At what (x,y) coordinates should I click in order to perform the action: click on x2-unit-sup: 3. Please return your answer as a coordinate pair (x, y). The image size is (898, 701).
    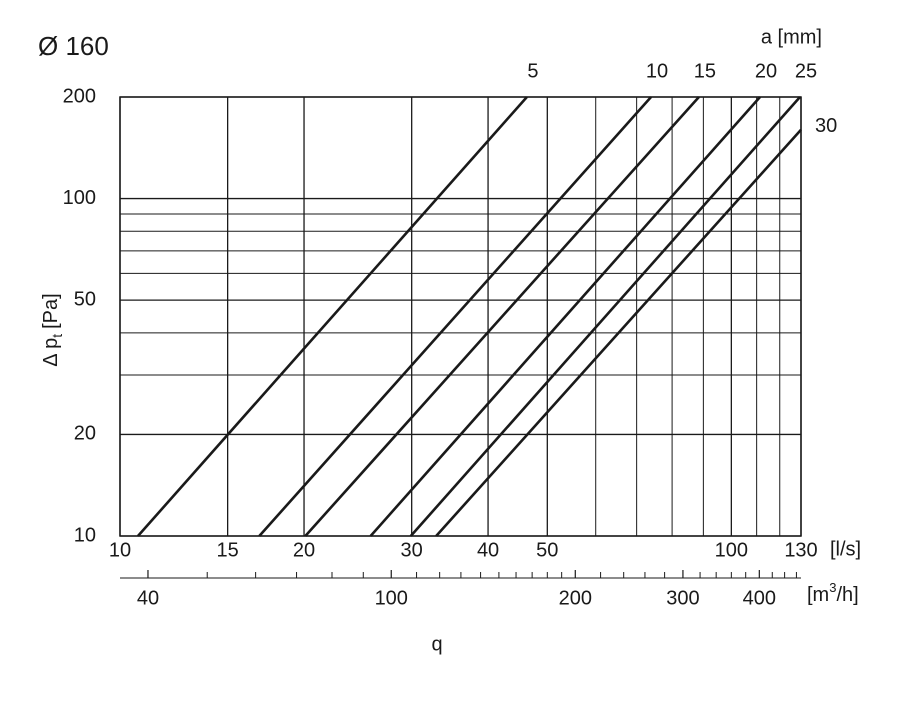
    Looking at the image, I should click on (832, 587).